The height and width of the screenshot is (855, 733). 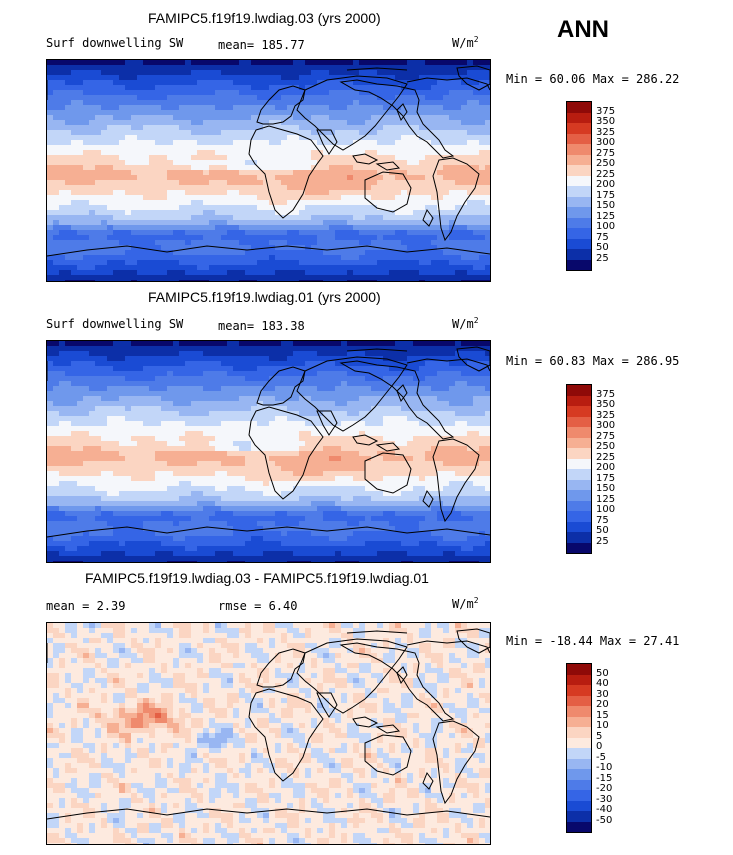 I want to click on panel2-colorbar, so click(x=579, y=469).